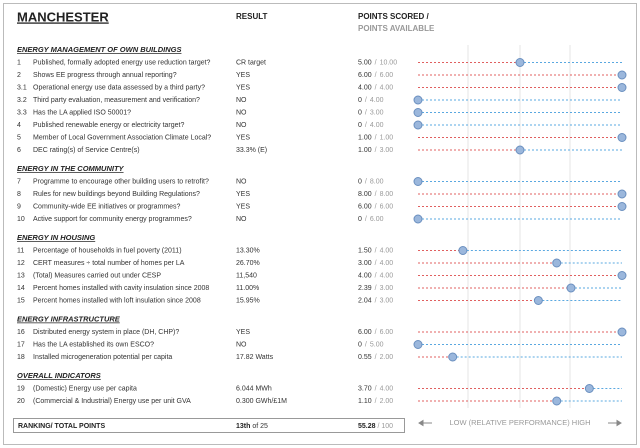 The width and height of the screenshot is (640, 448). What do you see at coordinates (21, 275) in the screenshot?
I see `row-number: 13` at bounding box center [21, 275].